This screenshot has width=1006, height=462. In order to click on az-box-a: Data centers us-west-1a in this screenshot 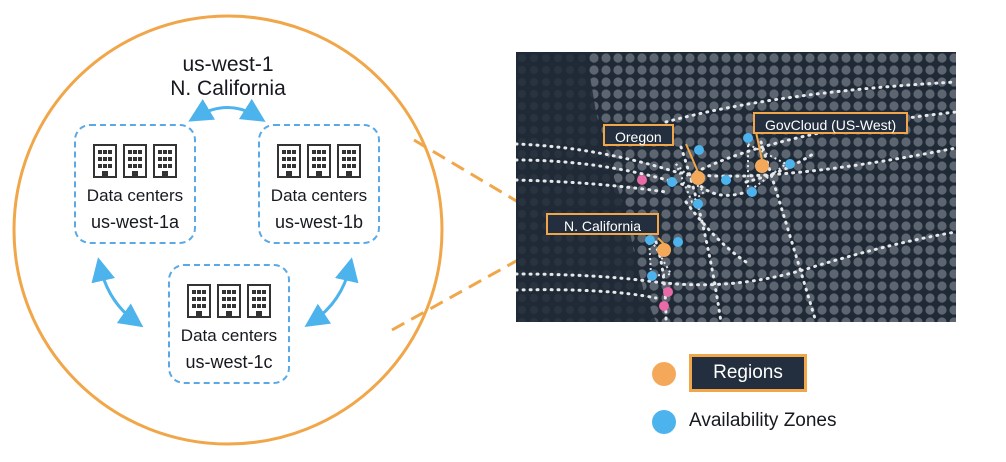, I will do `click(135, 184)`.